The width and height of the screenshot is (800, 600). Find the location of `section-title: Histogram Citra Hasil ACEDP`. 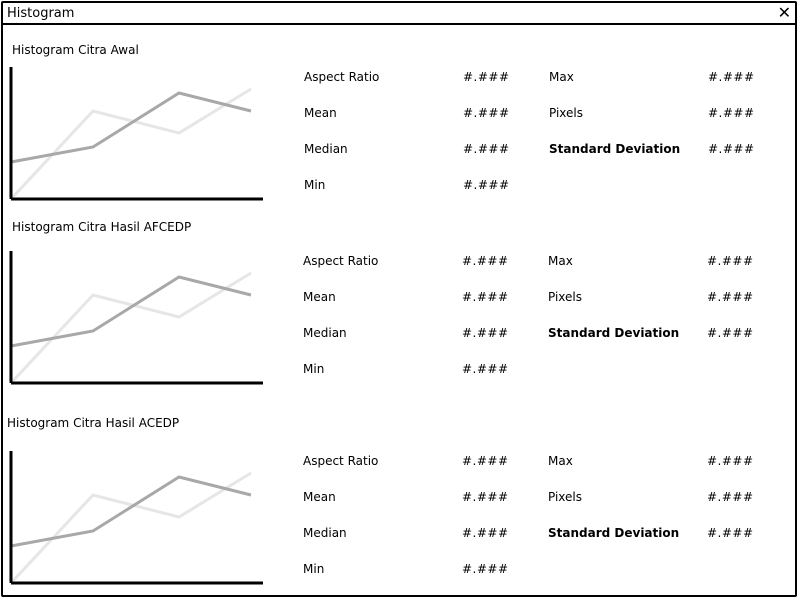

section-title: Histogram Citra Hasil ACEDP is located at coordinates (93, 423).